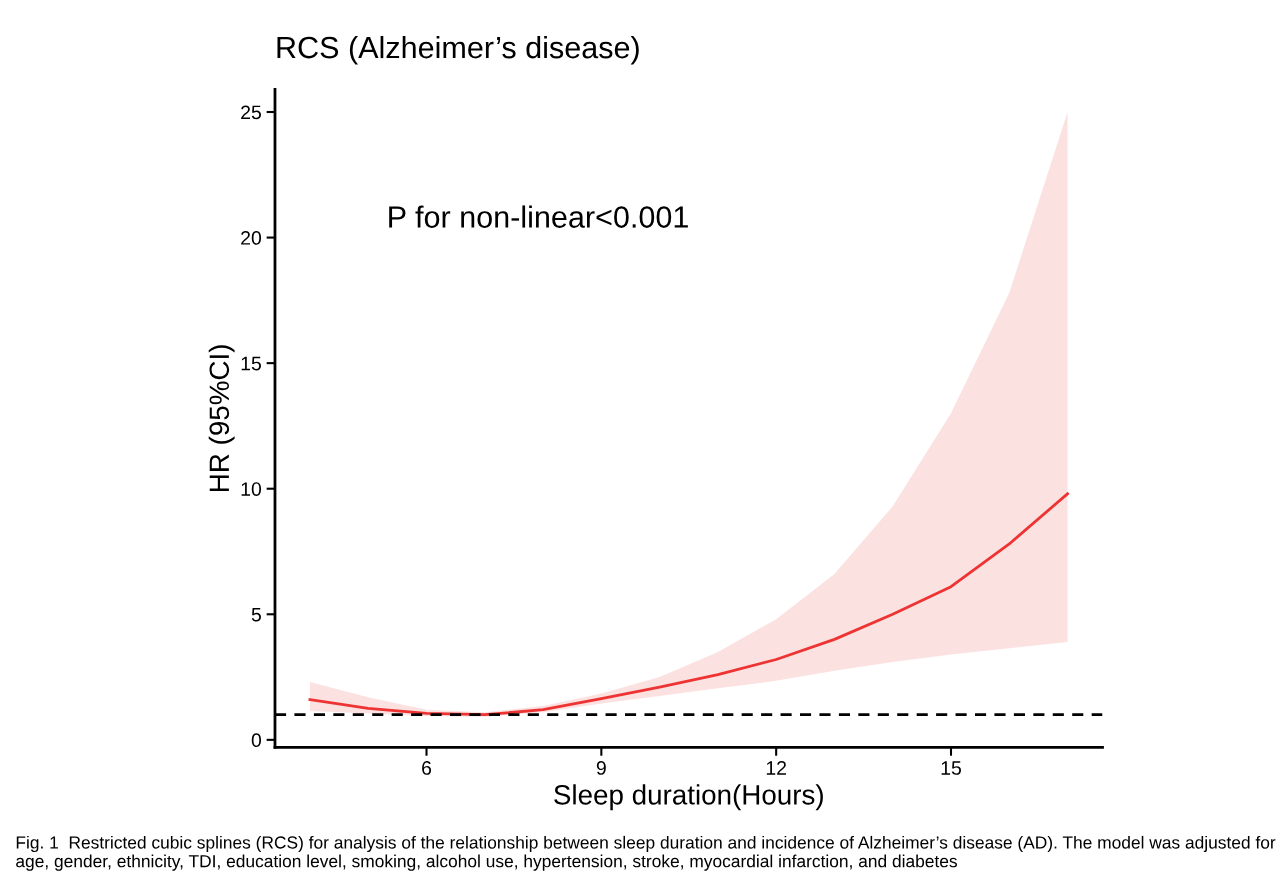 This screenshot has width=1282, height=894. I want to click on y-tick-label: 0, so click(256, 740).